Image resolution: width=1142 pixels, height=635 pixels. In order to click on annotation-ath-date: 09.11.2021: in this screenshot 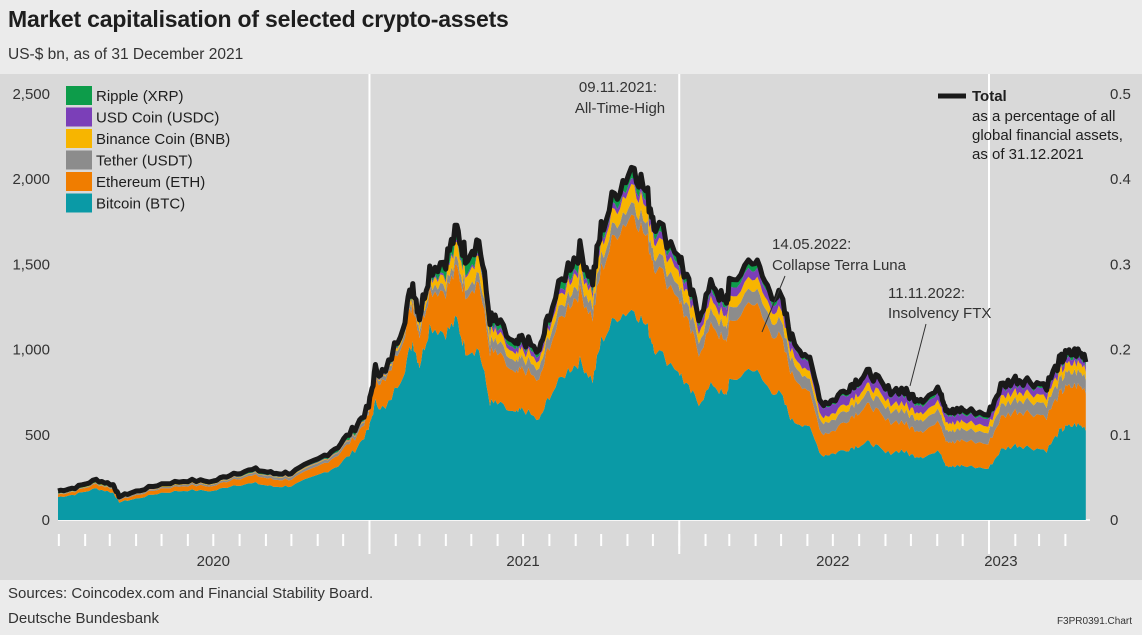, I will do `click(618, 87)`.